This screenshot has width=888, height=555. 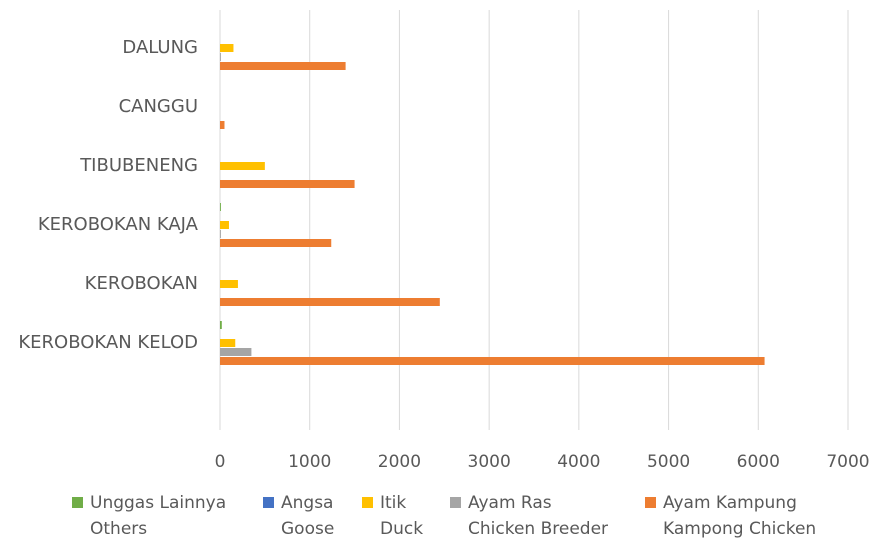 I want to click on legend-label: Angsa Goose, so click(x=308, y=516).